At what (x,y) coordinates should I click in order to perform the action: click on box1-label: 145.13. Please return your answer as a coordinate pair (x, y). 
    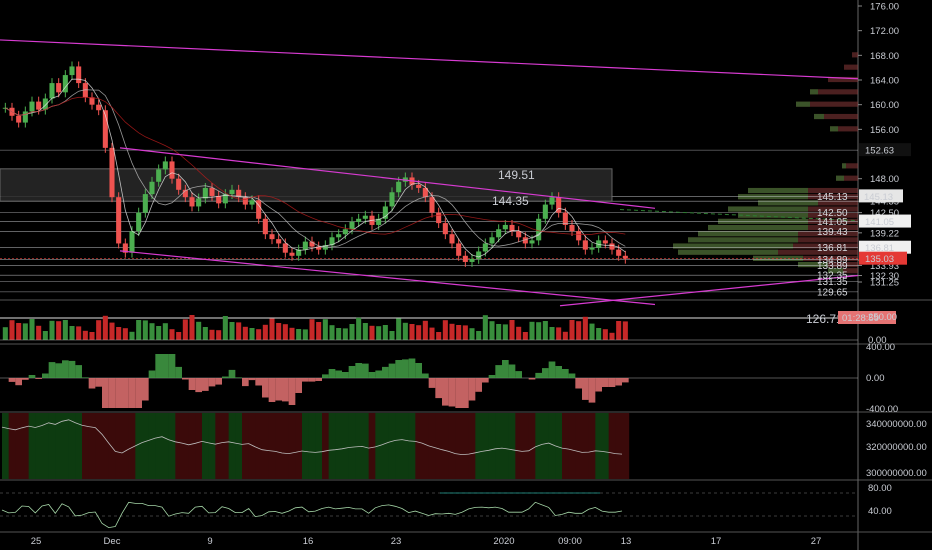
    Looking at the image, I should click on (878, 197).